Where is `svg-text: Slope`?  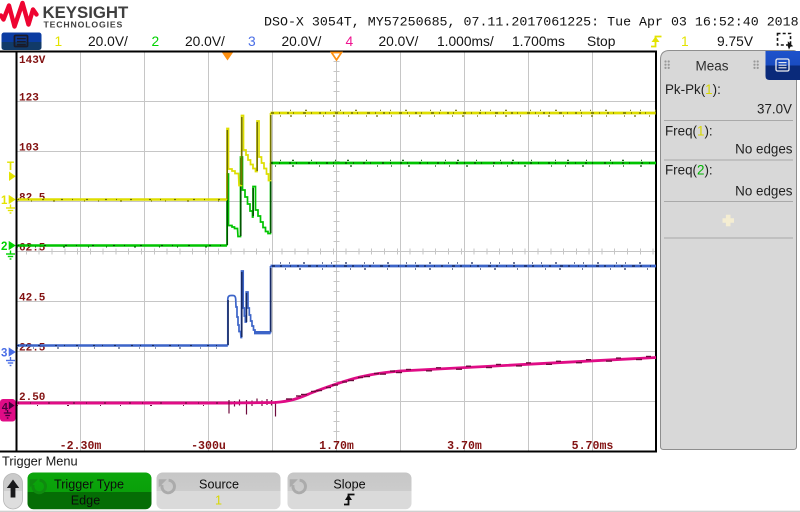 svg-text: Slope is located at coordinates (349, 485).